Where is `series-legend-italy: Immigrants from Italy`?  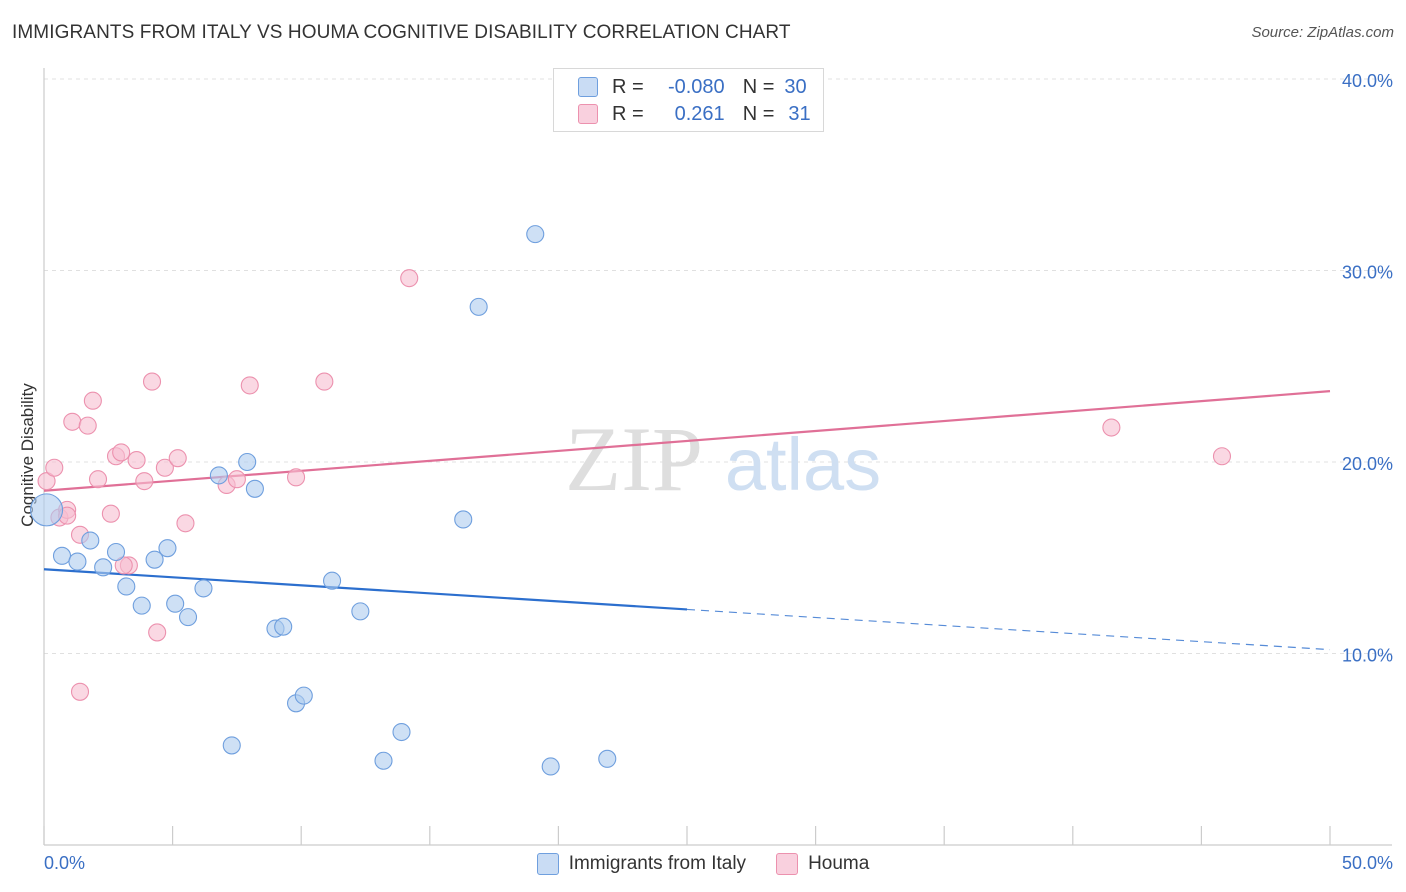 series-legend-italy: Immigrants from Italy is located at coordinates (641, 864).